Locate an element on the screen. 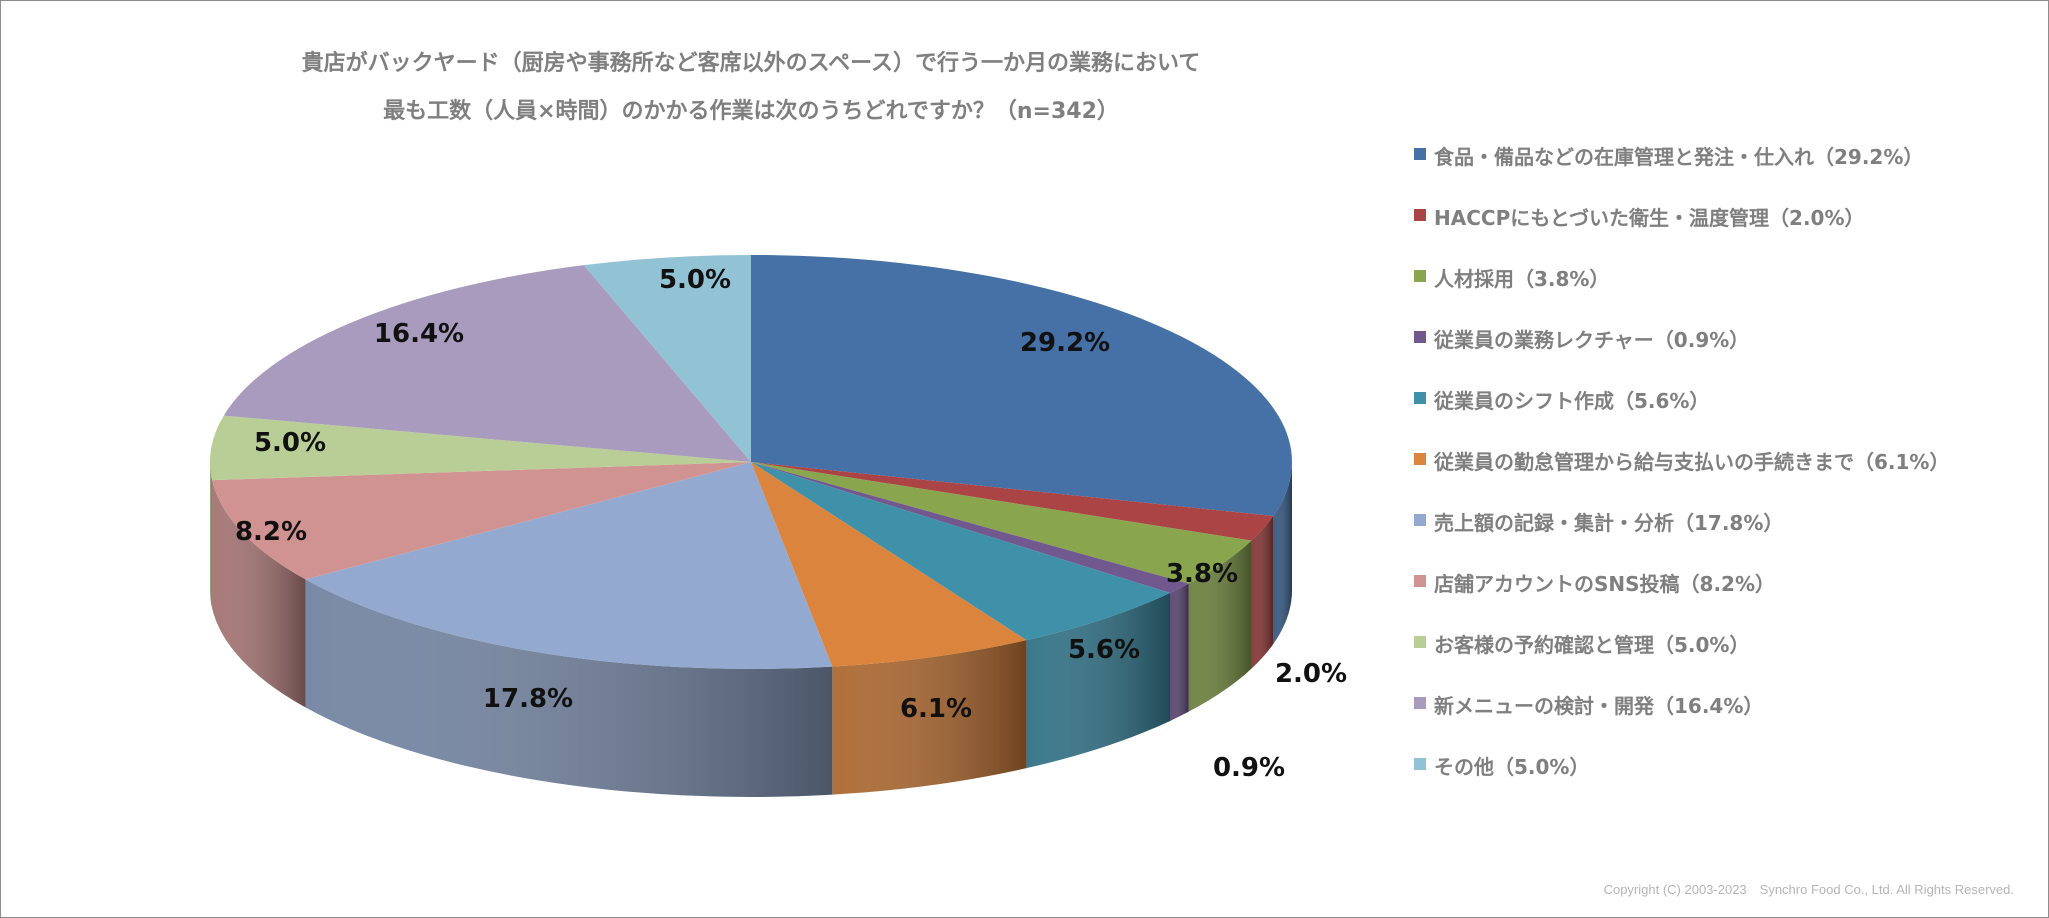 Image resolution: width=2049 pixels, height=918 pixels. legend-label: 人材採用（3.8%） is located at coordinates (1522, 279).